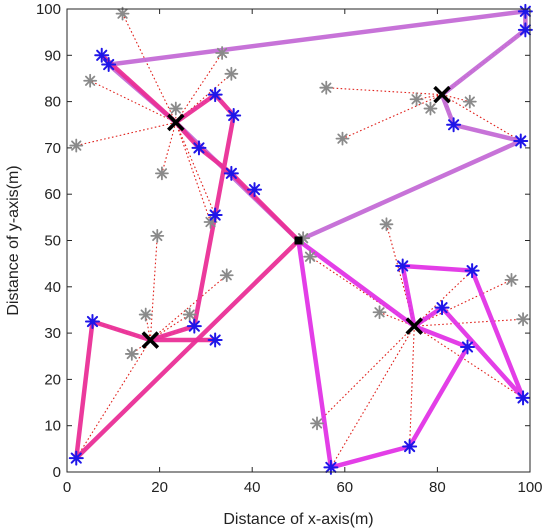 The width and height of the screenshot is (550, 532). Describe the element at coordinates (48, 9) in the screenshot. I see `y-tick-label-10: 100` at that location.